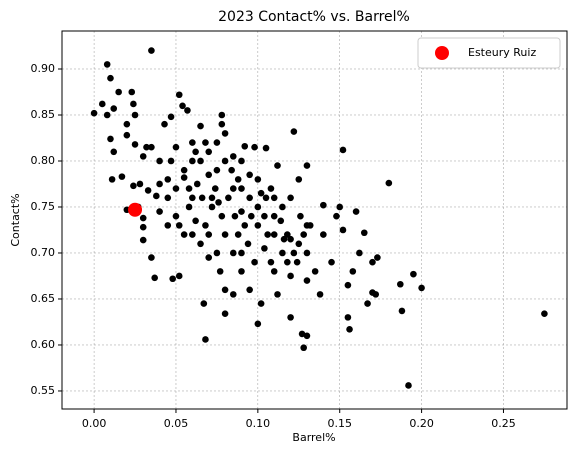 The height and width of the screenshot is (459, 576). I want to click on y-tick-label: 0.90, so click(43, 68).